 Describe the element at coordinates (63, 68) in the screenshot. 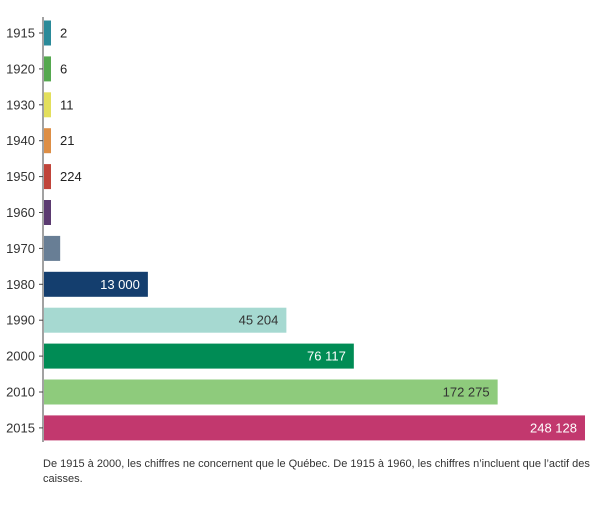

I see `data-label: 6` at that location.